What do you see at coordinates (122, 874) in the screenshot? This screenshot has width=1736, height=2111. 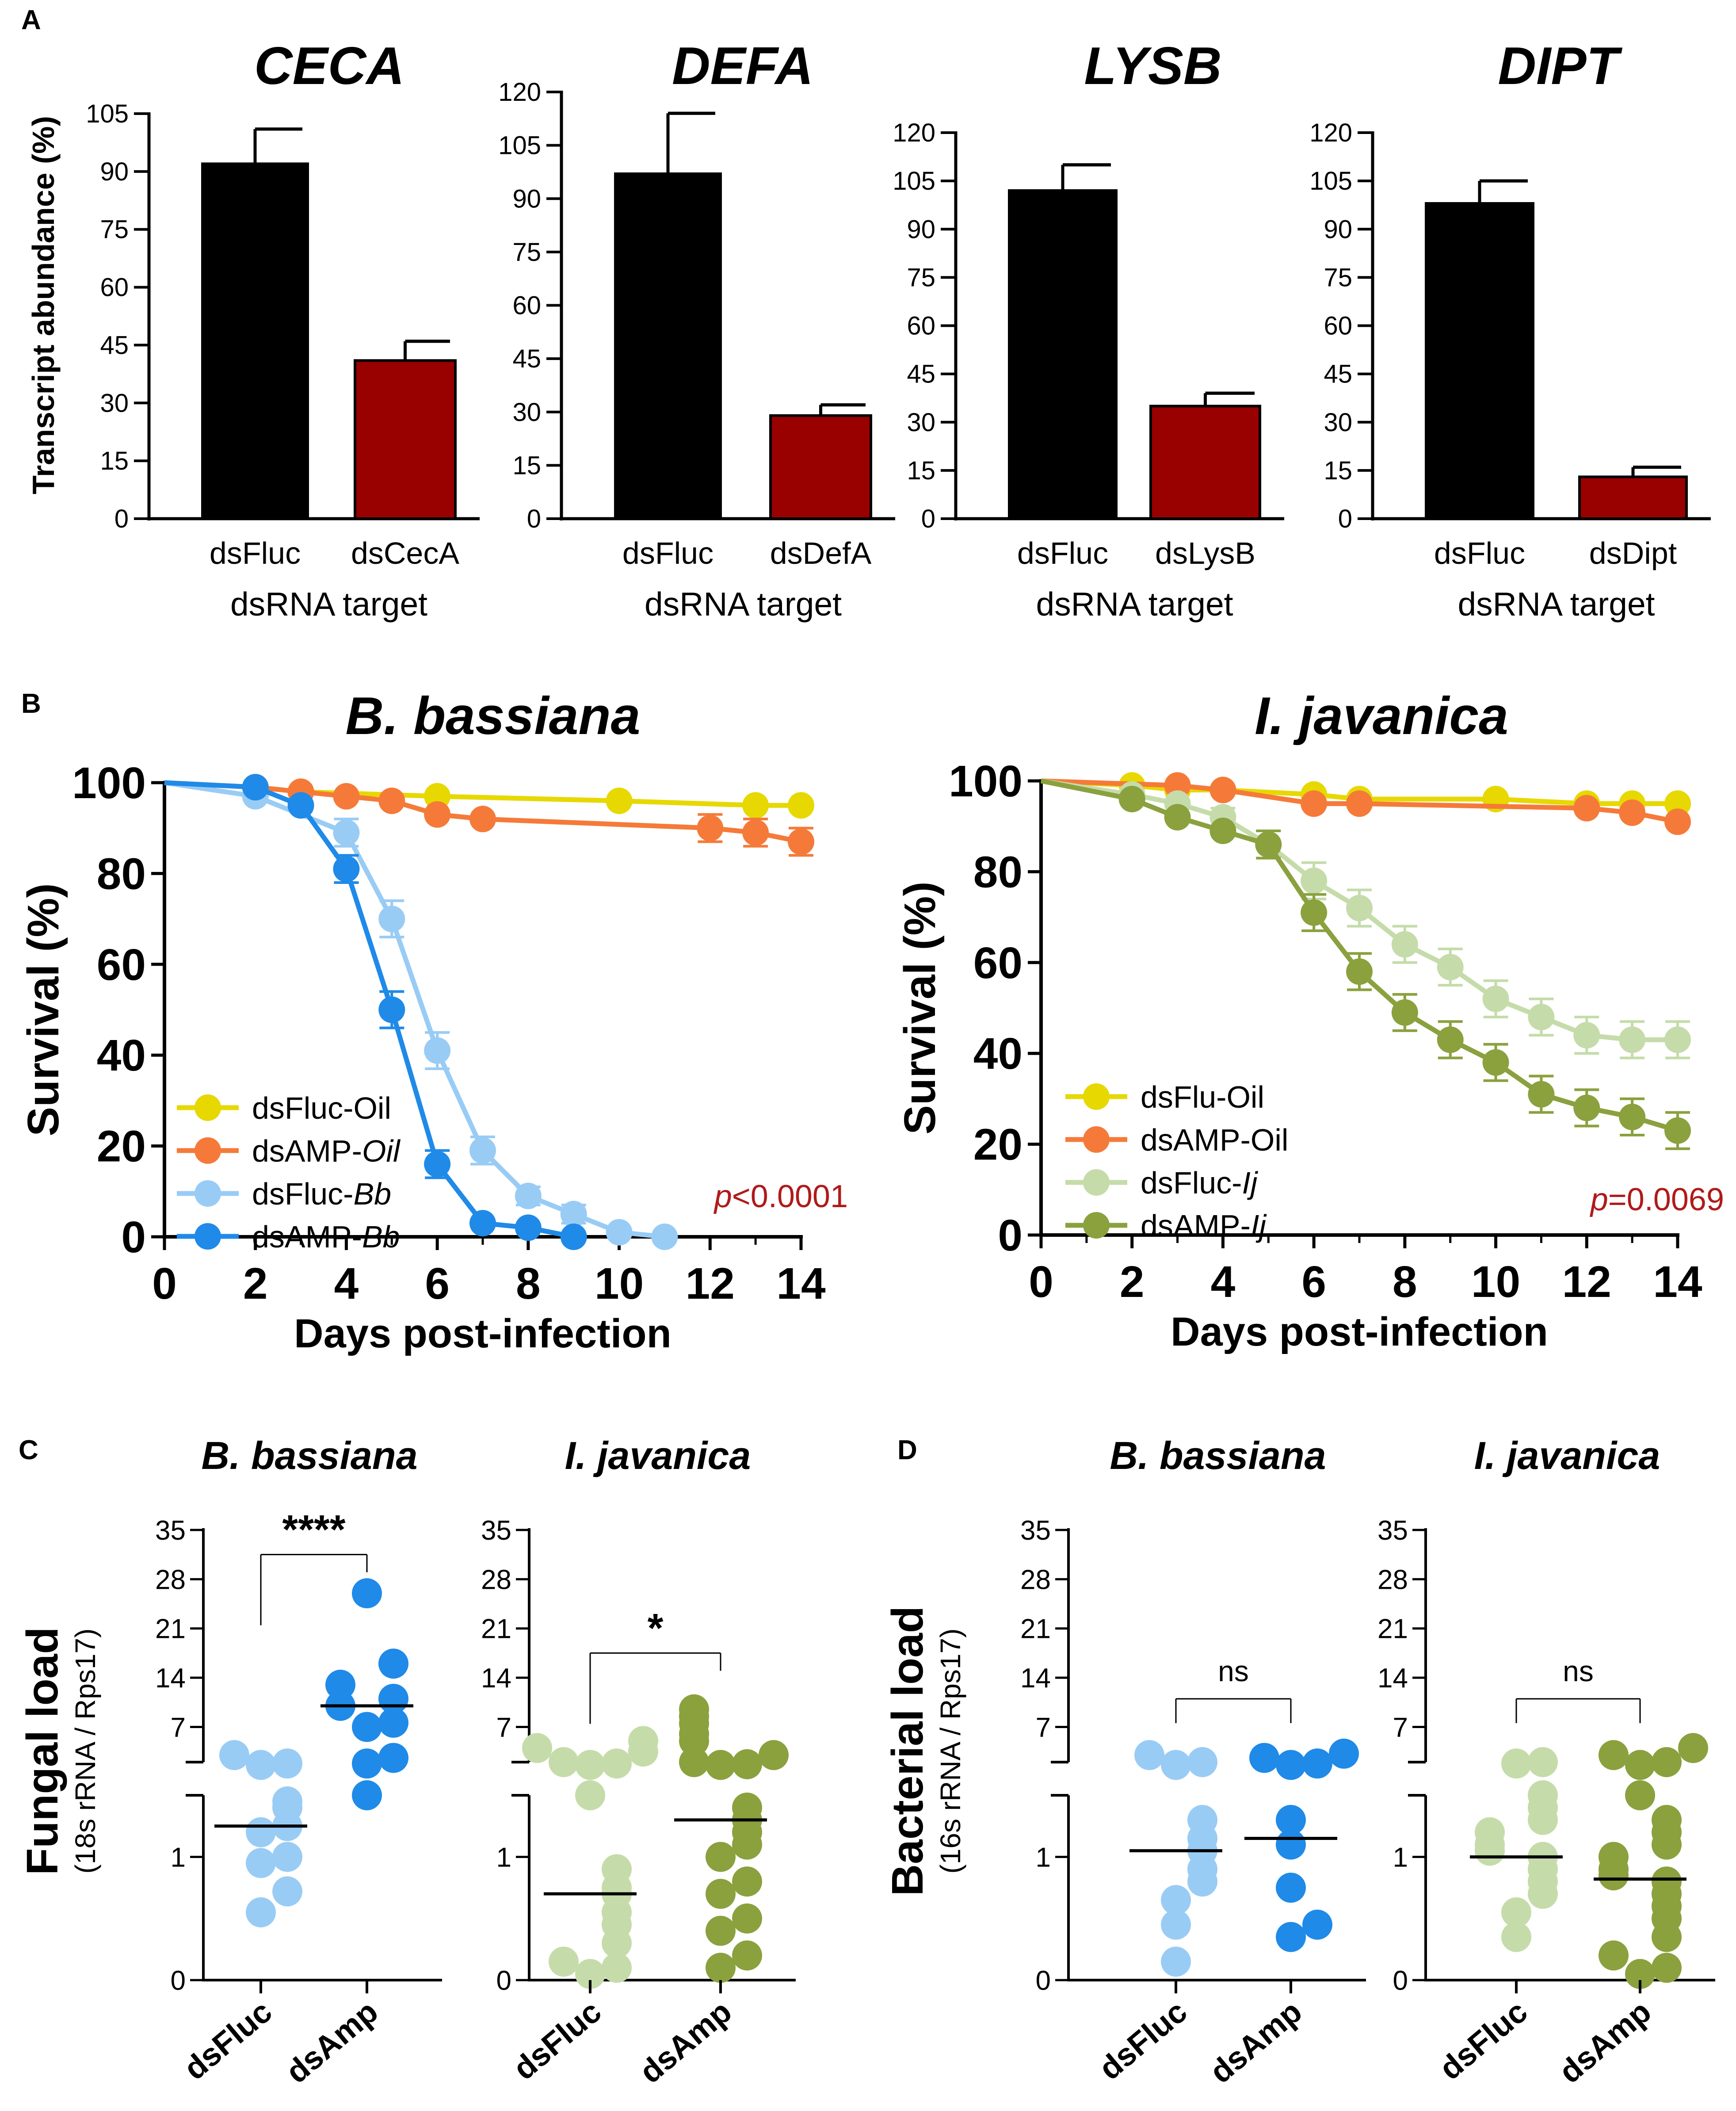 I see `y-tick-label: 80` at bounding box center [122, 874].